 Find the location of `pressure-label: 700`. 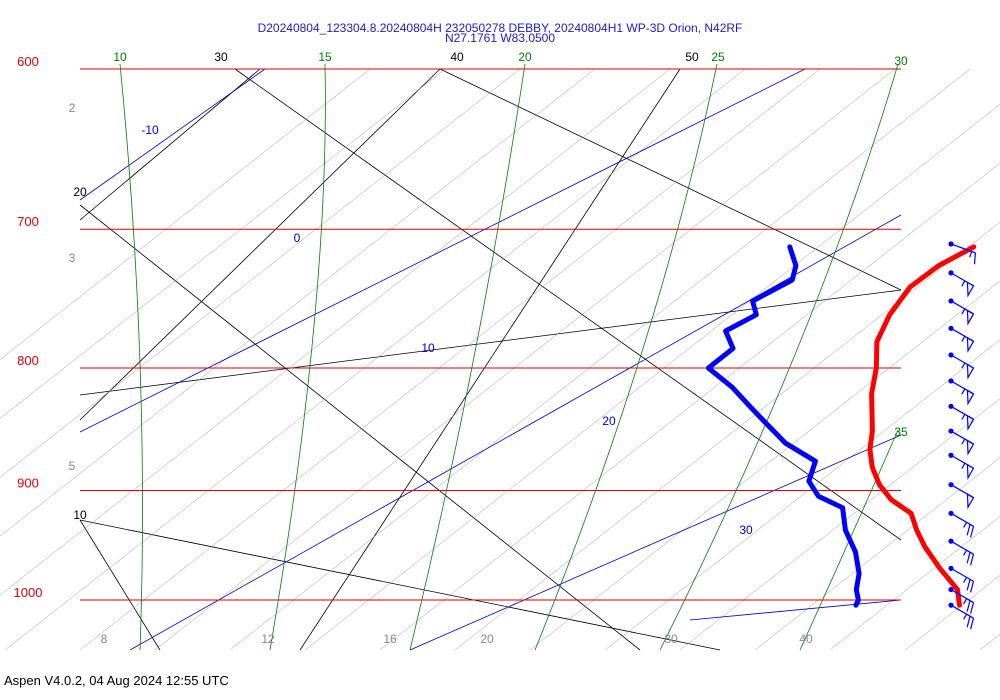

pressure-label: 700 is located at coordinates (28, 221).